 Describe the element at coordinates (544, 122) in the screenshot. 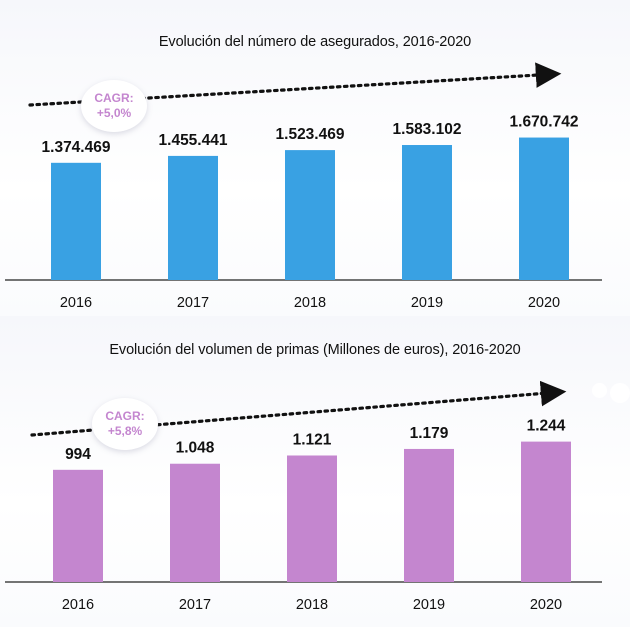

I see `bar-value-label: 1.670.742` at that location.